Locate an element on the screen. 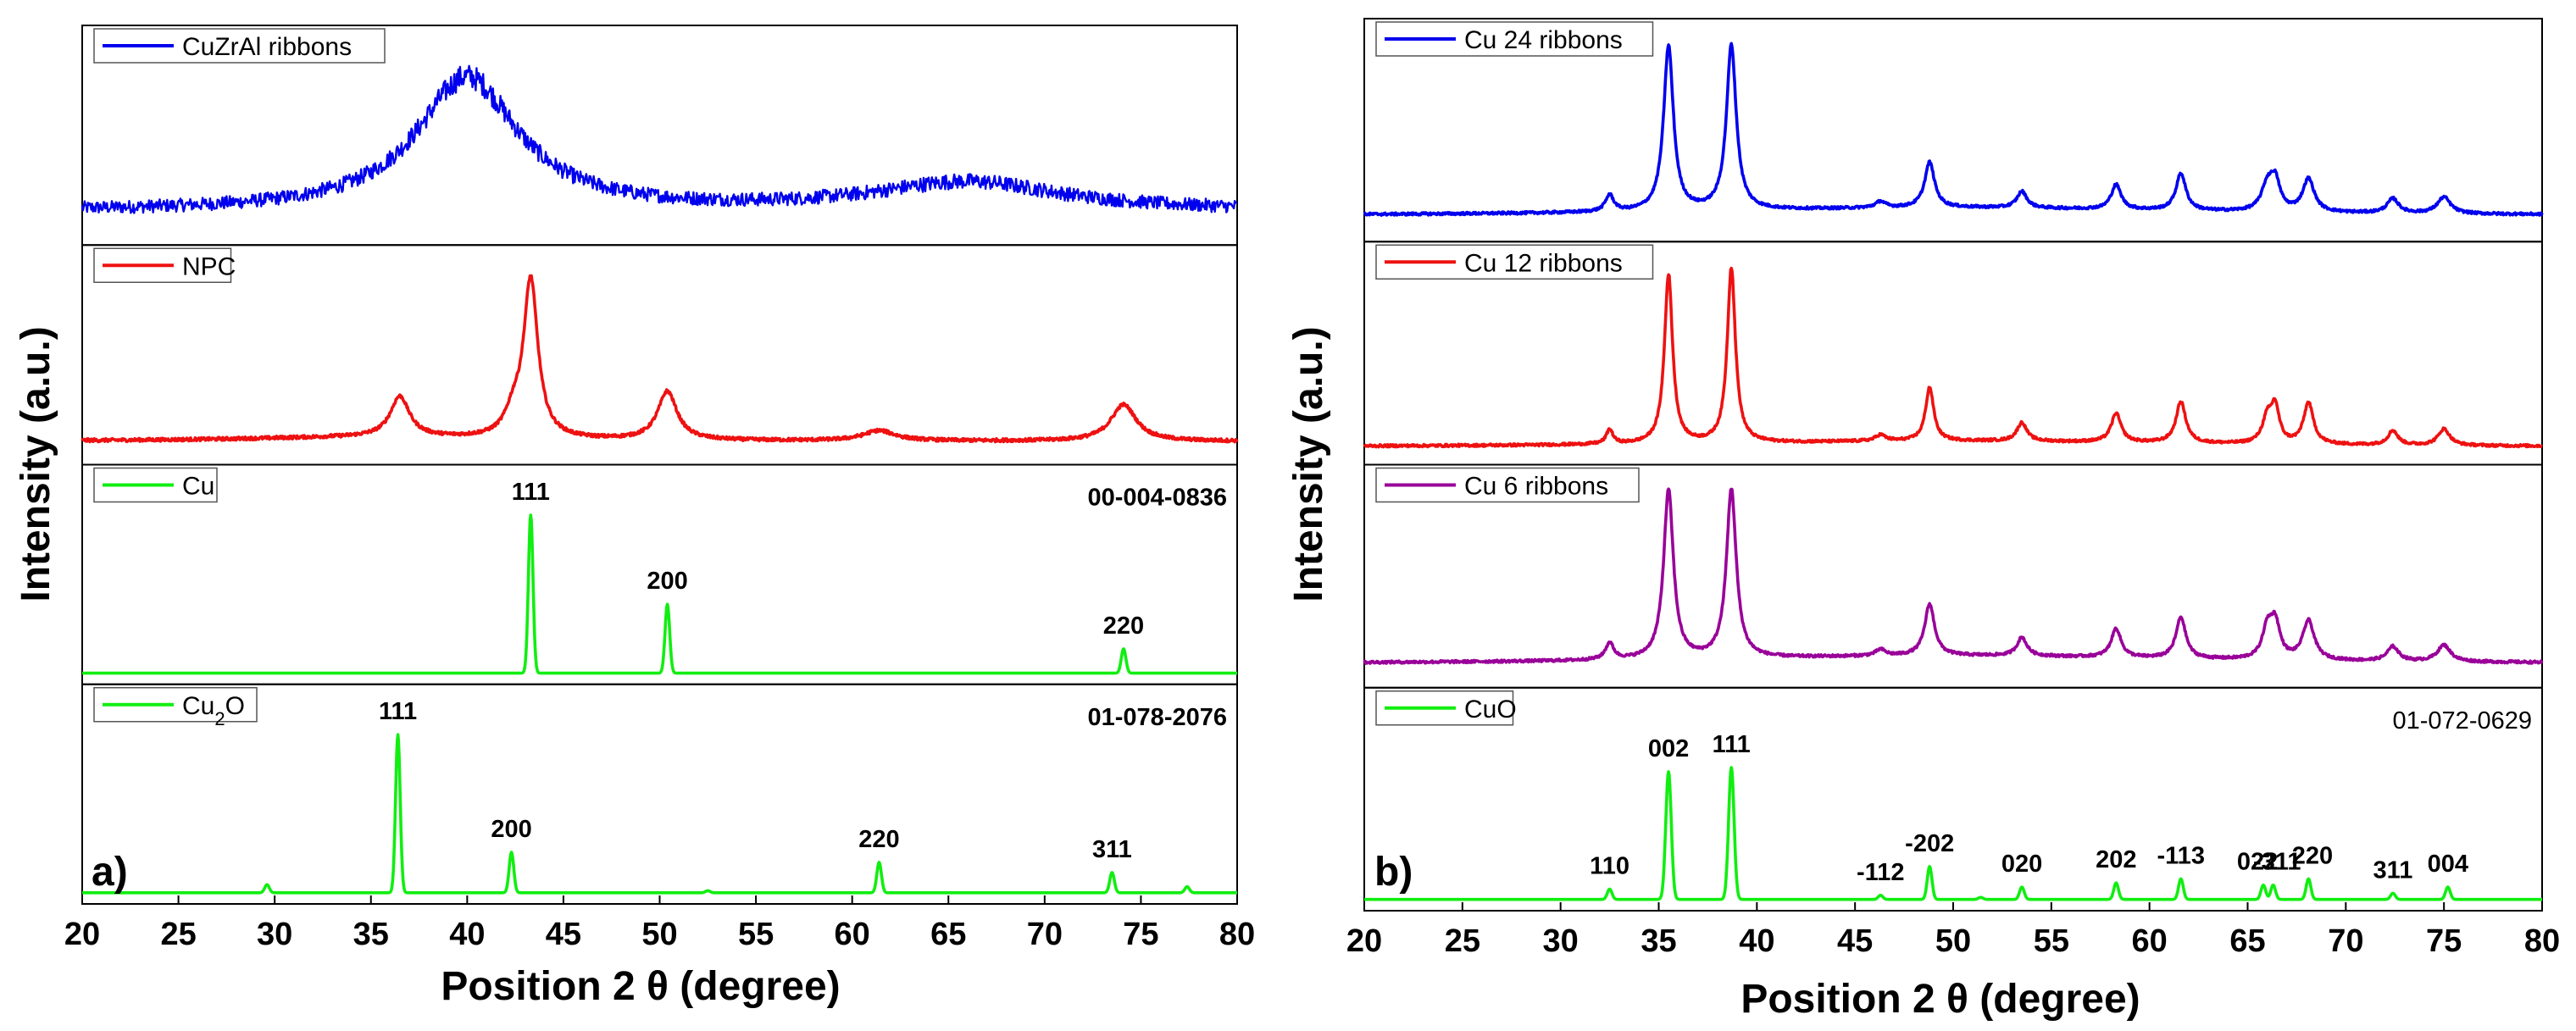  hkl-label: -311 is located at coordinates (2277, 863).